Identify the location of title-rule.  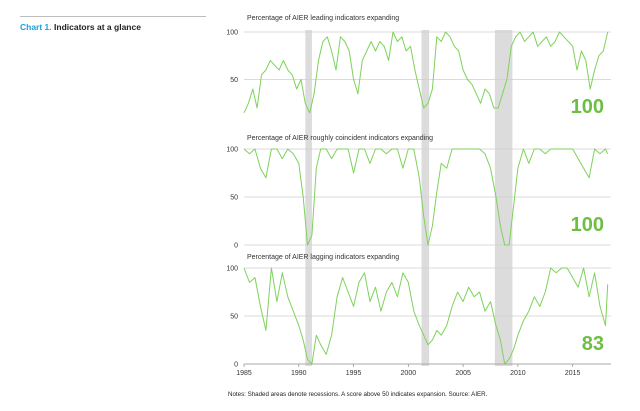
(113, 16).